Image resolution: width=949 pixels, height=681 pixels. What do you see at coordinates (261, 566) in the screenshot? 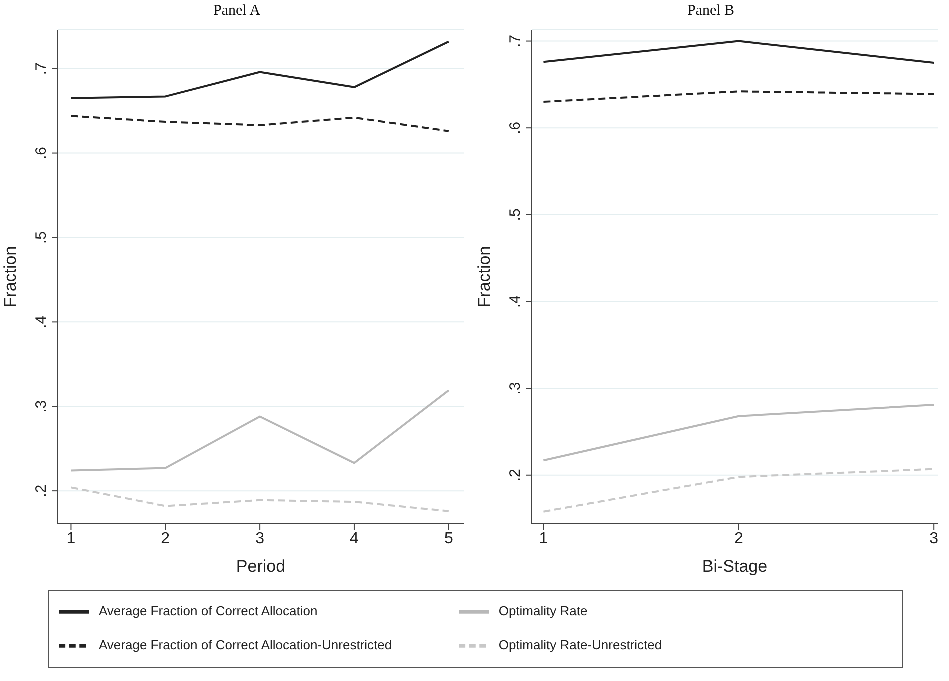
I see `x-axis-title: Period` at bounding box center [261, 566].